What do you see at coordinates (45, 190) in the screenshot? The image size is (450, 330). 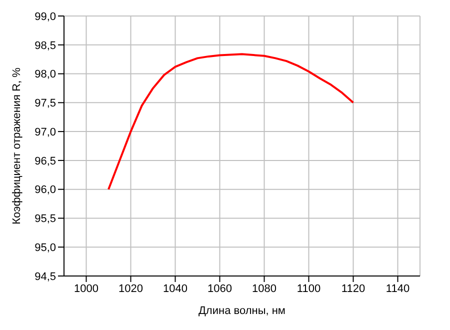 I see `y-tick-label: 96,0` at bounding box center [45, 190].